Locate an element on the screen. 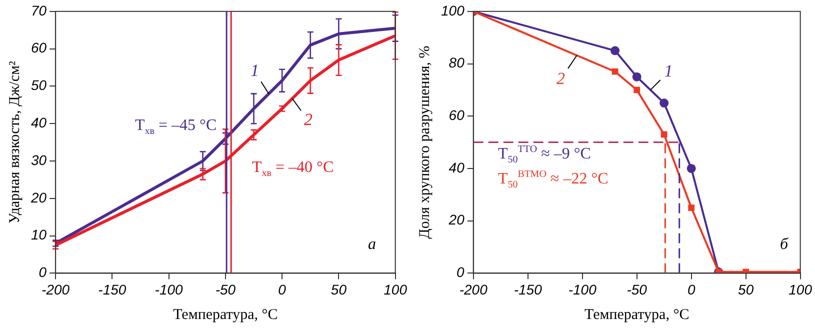  annotation: б is located at coordinates (784, 244).